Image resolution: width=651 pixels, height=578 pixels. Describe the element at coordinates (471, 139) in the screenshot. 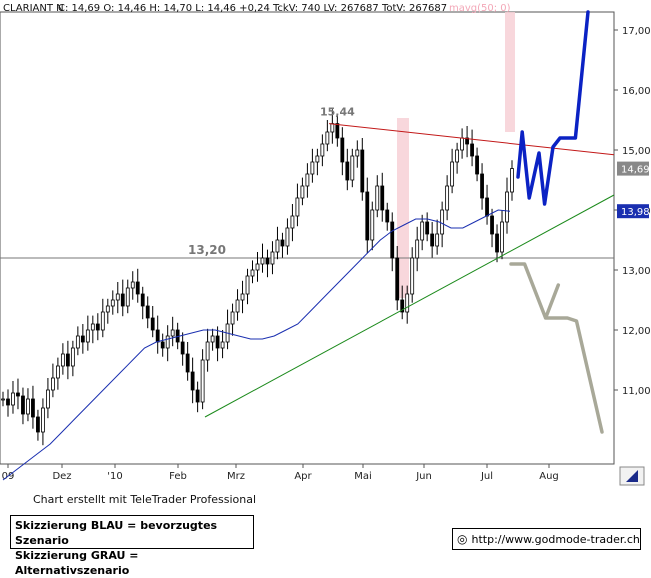

I see `resistance-trendline` at that location.